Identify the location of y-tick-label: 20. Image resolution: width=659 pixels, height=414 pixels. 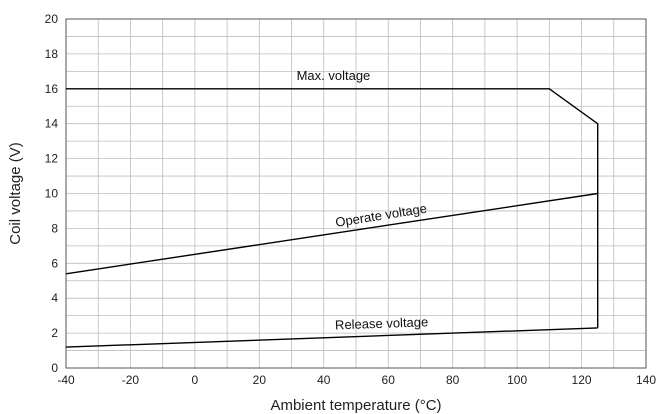
(52, 19).